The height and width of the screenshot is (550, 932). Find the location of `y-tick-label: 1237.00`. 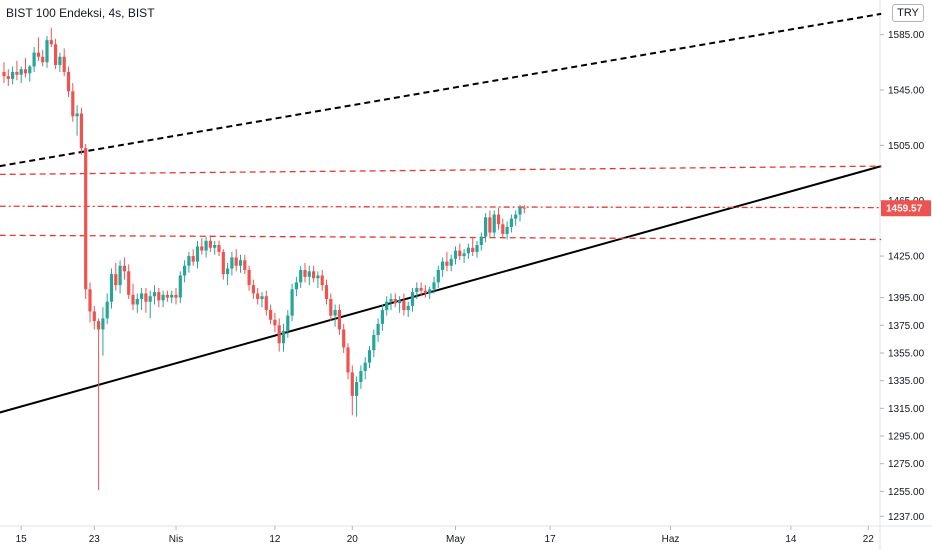

y-tick-label: 1237.00 is located at coordinates (906, 517).